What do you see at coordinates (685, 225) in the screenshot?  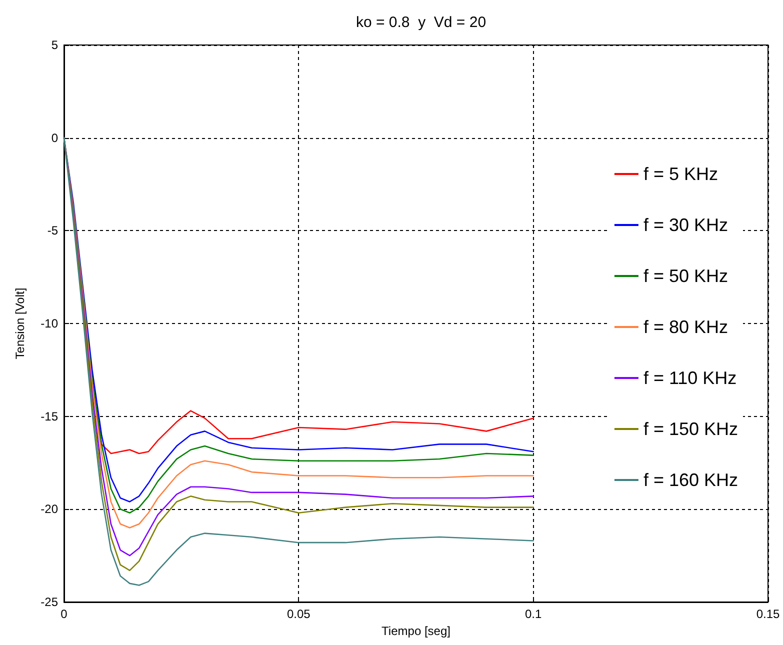 I see `legend-label: f = 30 KHz` at bounding box center [685, 225].